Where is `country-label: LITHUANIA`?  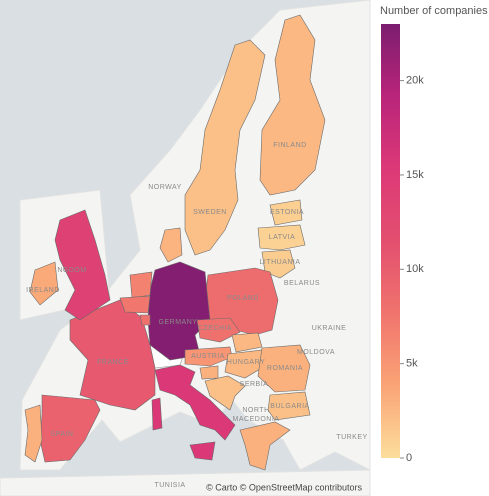
country-label: LITHUANIA is located at coordinates (279, 262).